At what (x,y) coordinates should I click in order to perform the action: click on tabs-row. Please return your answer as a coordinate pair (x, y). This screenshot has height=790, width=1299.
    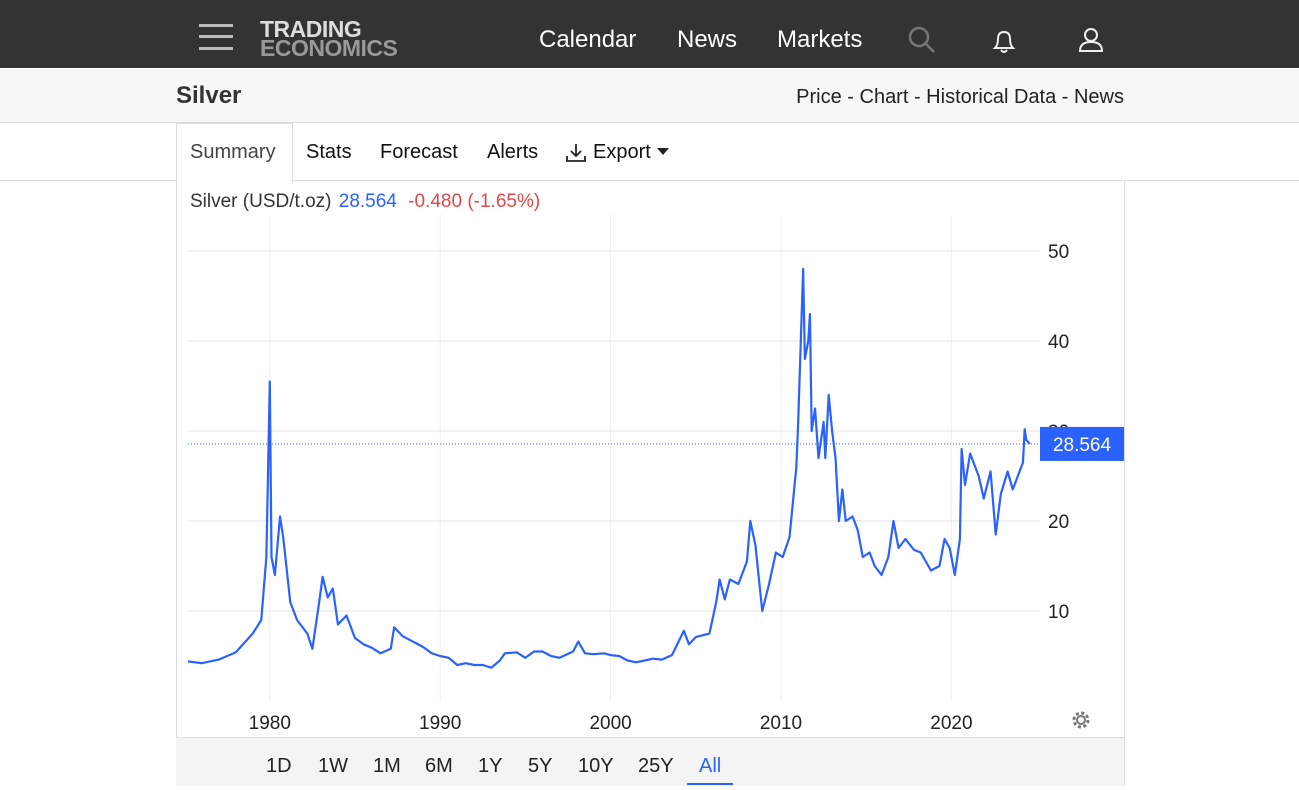
    Looking at the image, I should click on (649, 153).